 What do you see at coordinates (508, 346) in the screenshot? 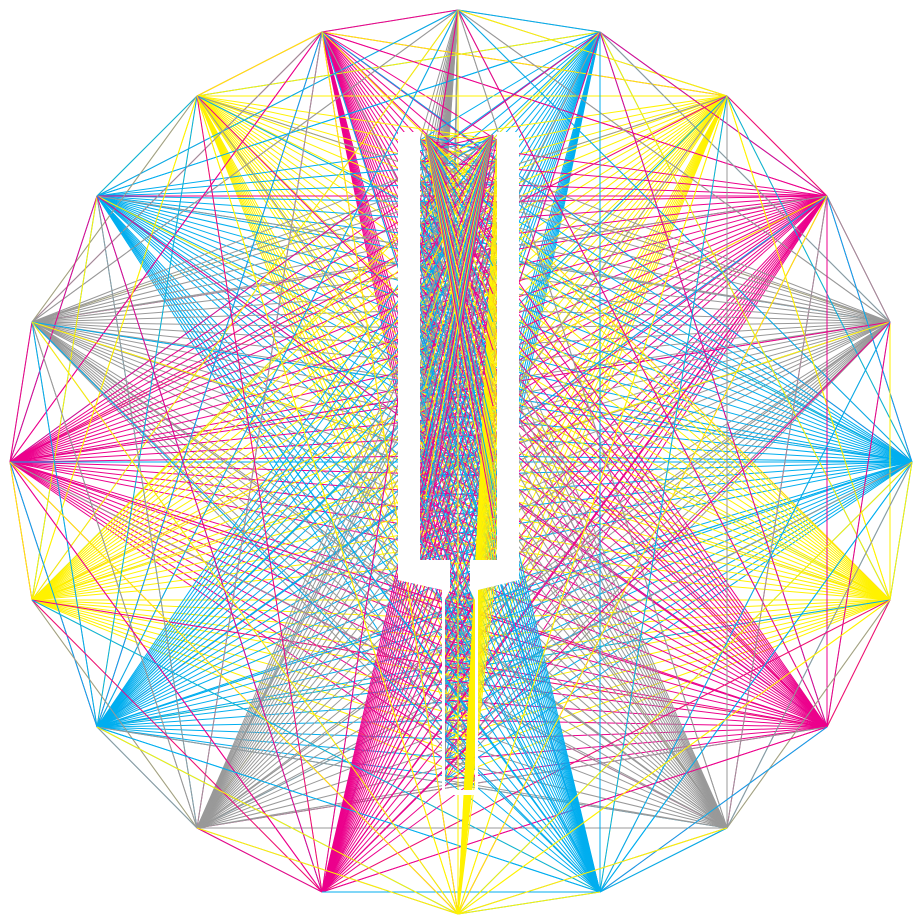
I see `fork-gap-right` at bounding box center [508, 346].